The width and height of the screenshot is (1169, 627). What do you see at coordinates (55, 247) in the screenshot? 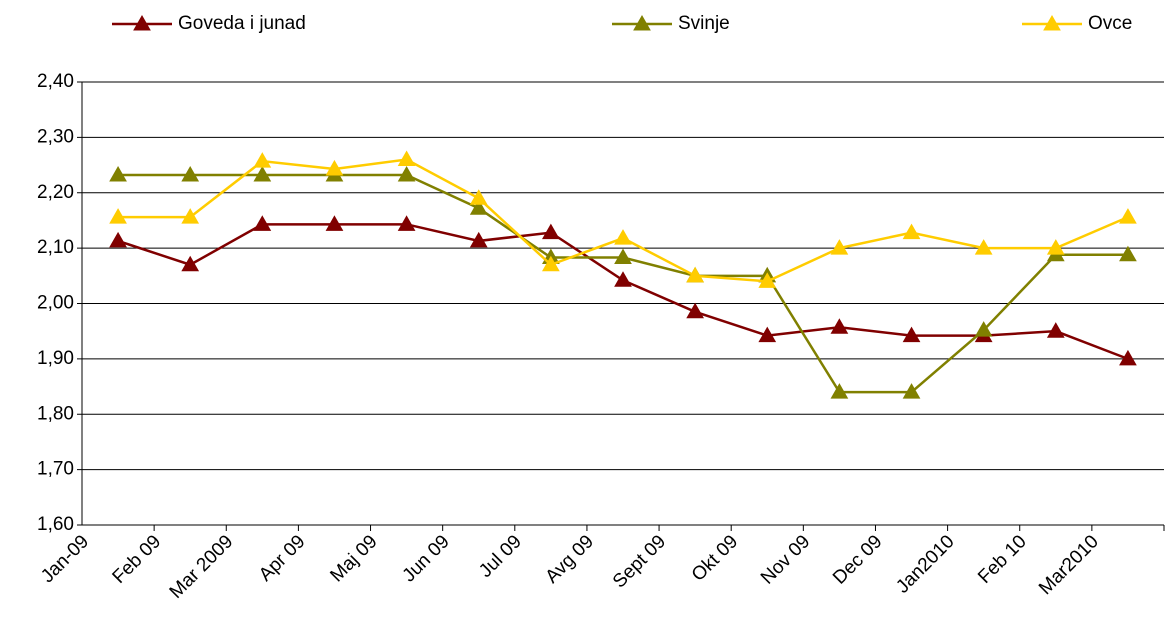
I see `y-tick-label: 2,10` at bounding box center [55, 247].